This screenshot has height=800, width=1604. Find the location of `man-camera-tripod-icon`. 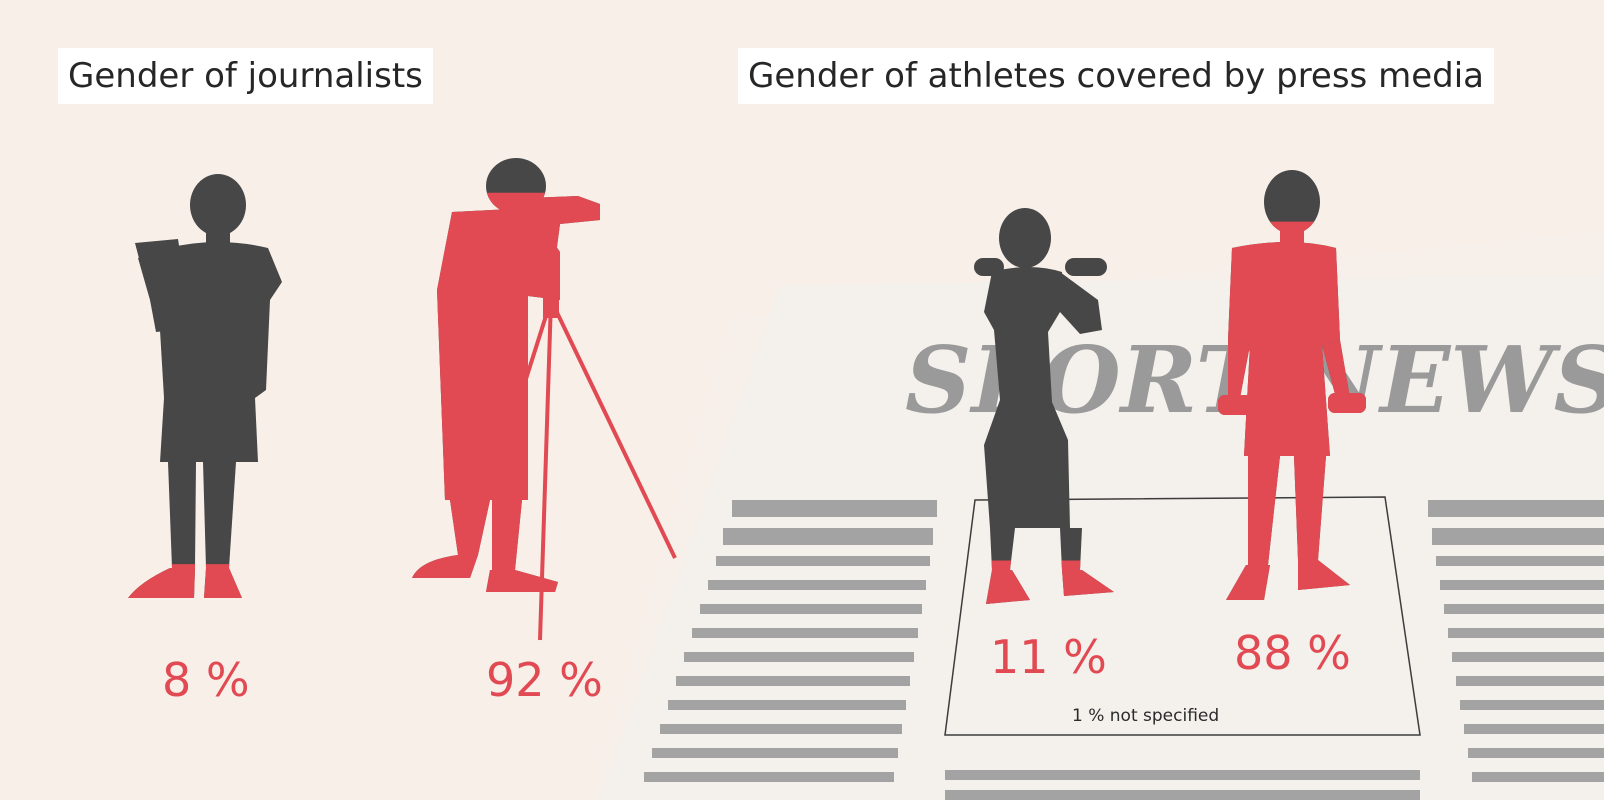

man-camera-tripod-icon is located at coordinates (544, 399).